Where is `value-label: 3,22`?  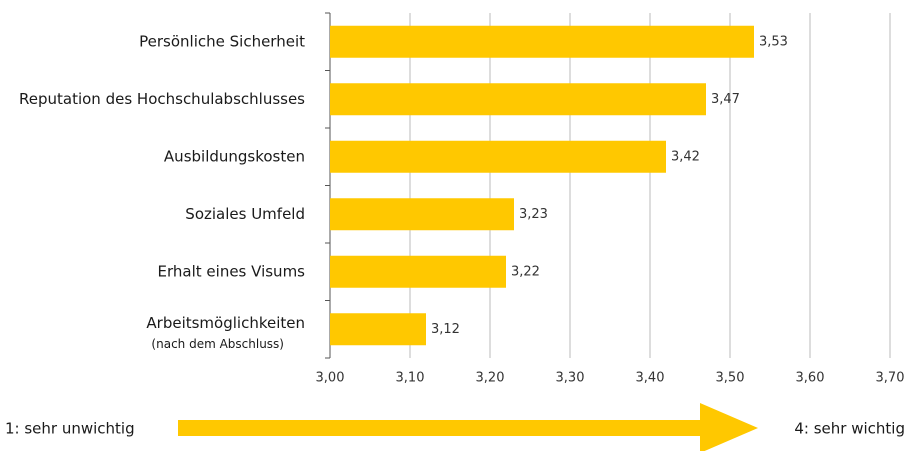 value-label: 3,22 is located at coordinates (525, 271).